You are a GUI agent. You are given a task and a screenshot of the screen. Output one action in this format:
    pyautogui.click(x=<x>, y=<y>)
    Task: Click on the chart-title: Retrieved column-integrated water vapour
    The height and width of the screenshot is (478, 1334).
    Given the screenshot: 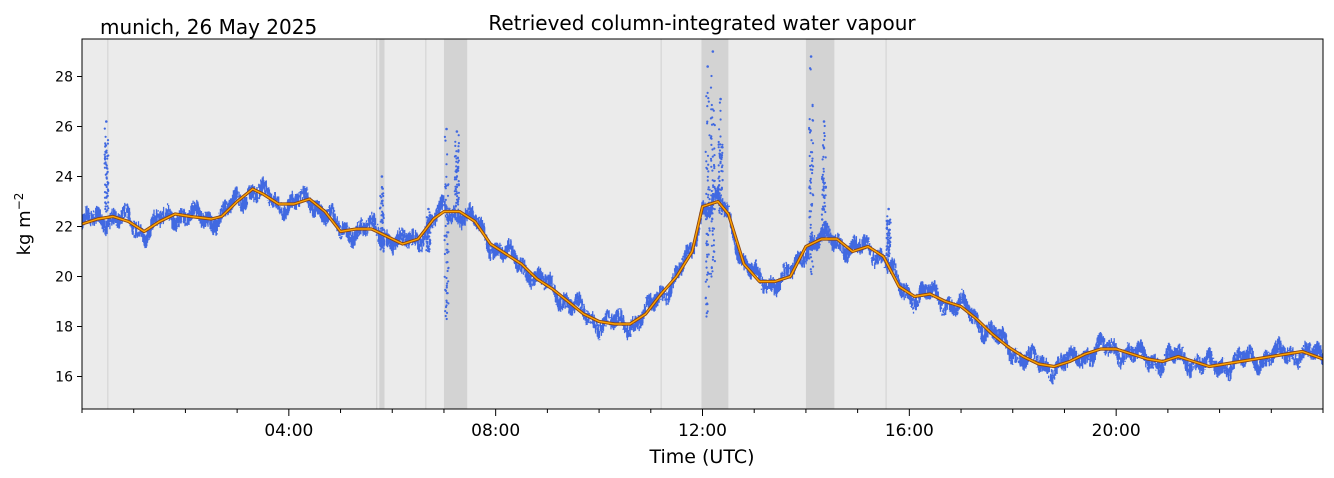 What is the action you would take?
    pyautogui.click(x=702, y=23)
    